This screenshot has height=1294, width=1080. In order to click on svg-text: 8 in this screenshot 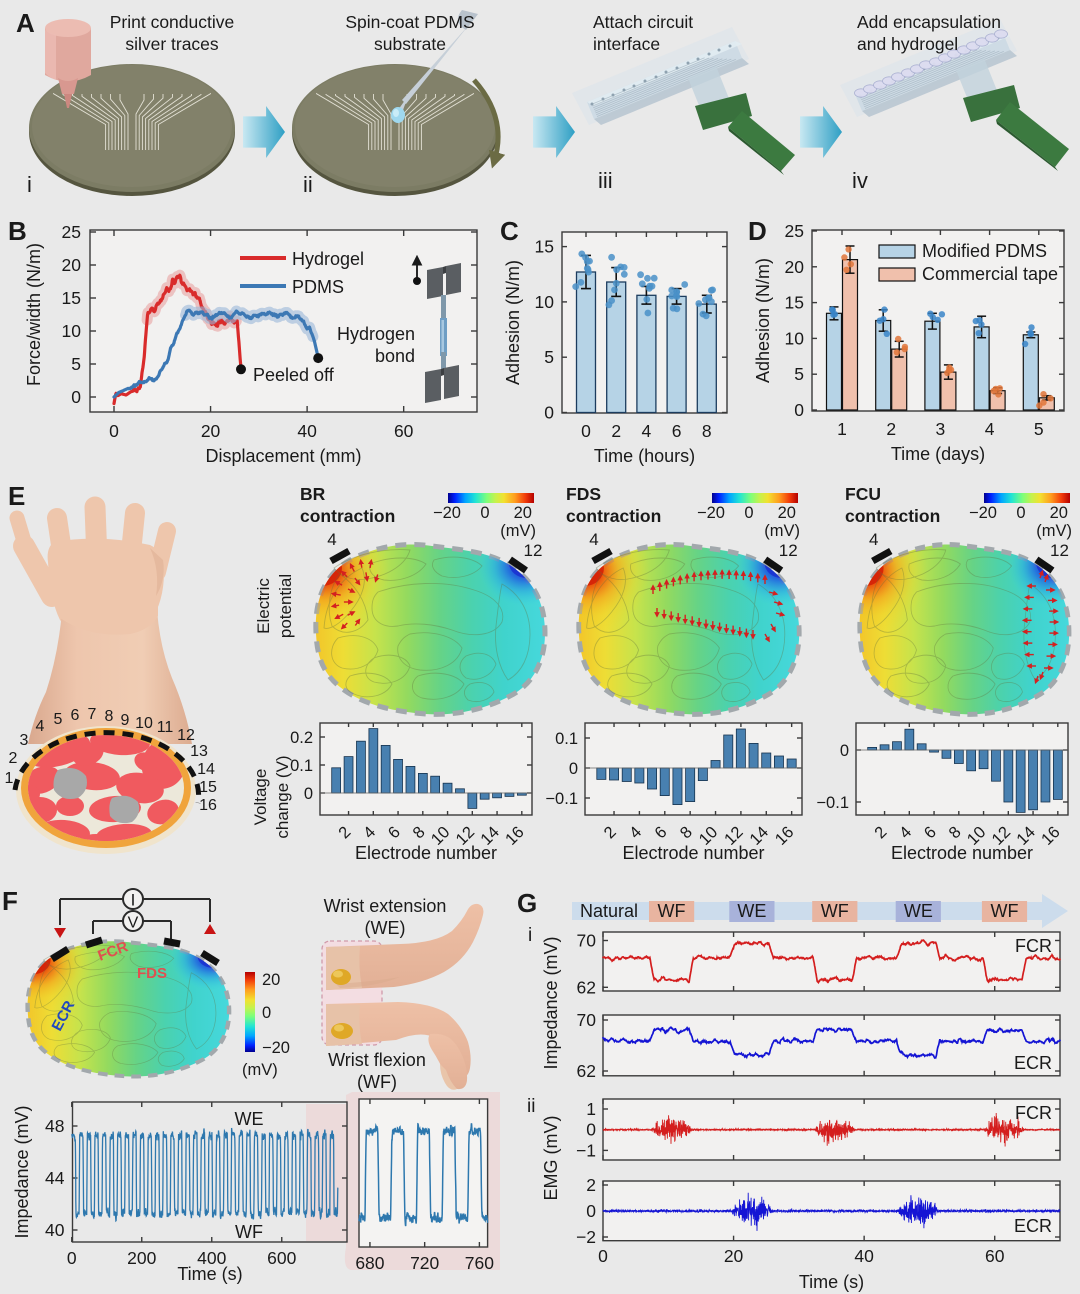, I will do `click(707, 431)`.